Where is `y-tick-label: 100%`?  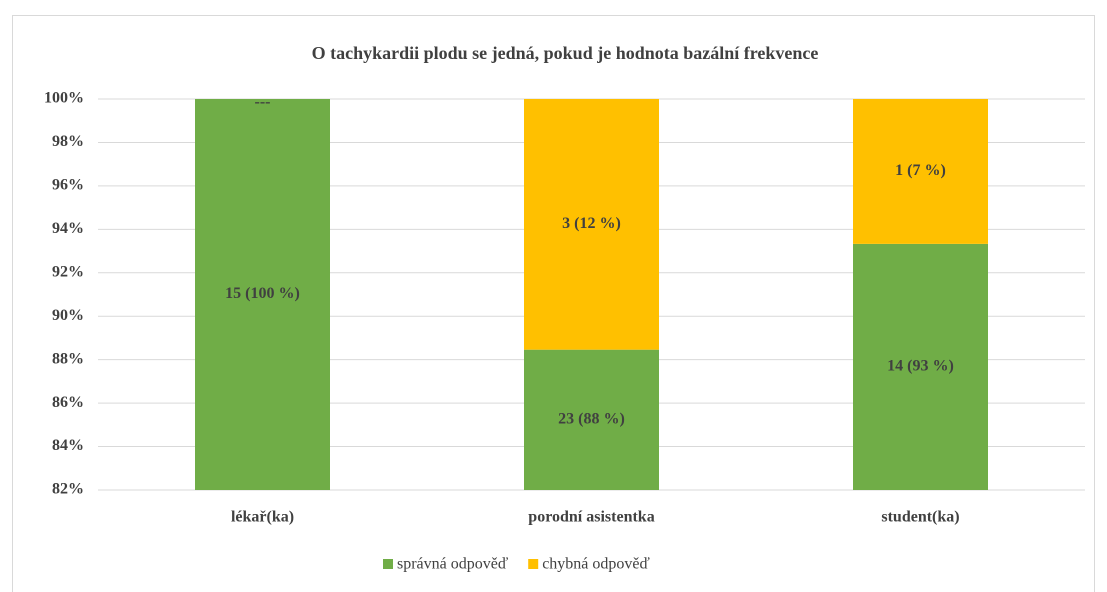
y-tick-label: 100% is located at coordinates (64, 98).